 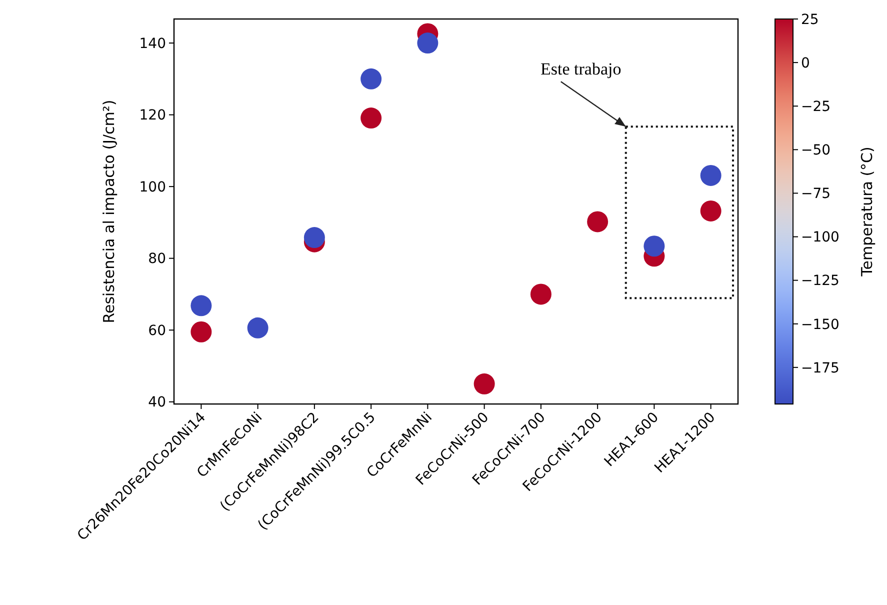 I want to click on color-bar-label: −75, so click(x=816, y=194).